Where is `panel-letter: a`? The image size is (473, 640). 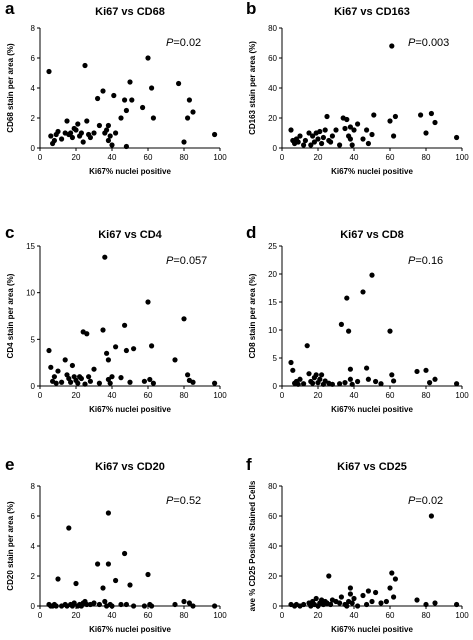 panel-letter: a is located at coordinates (10, 9).